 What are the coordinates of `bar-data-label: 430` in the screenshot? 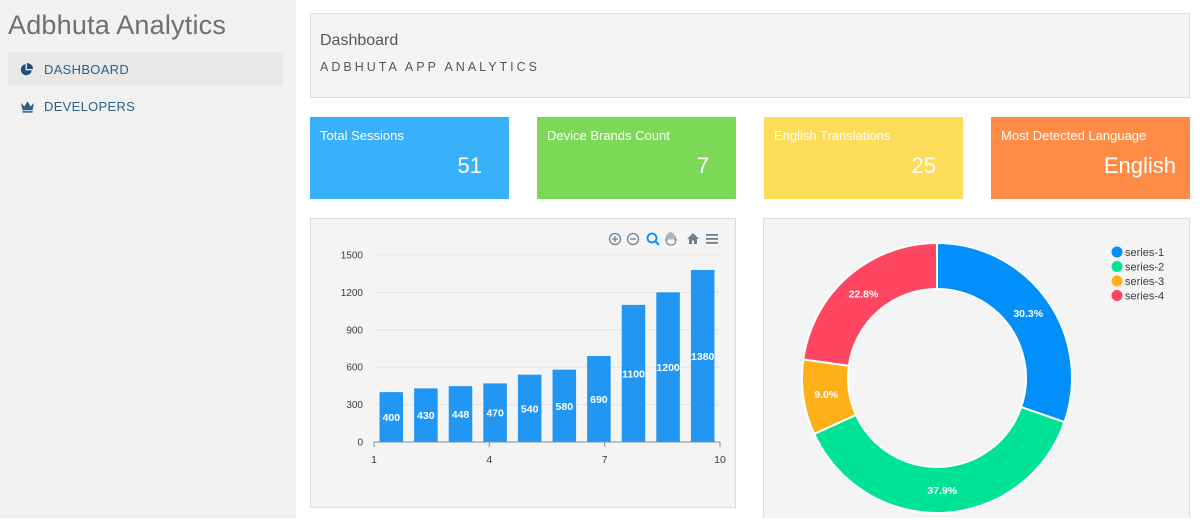 It's located at (426, 416).